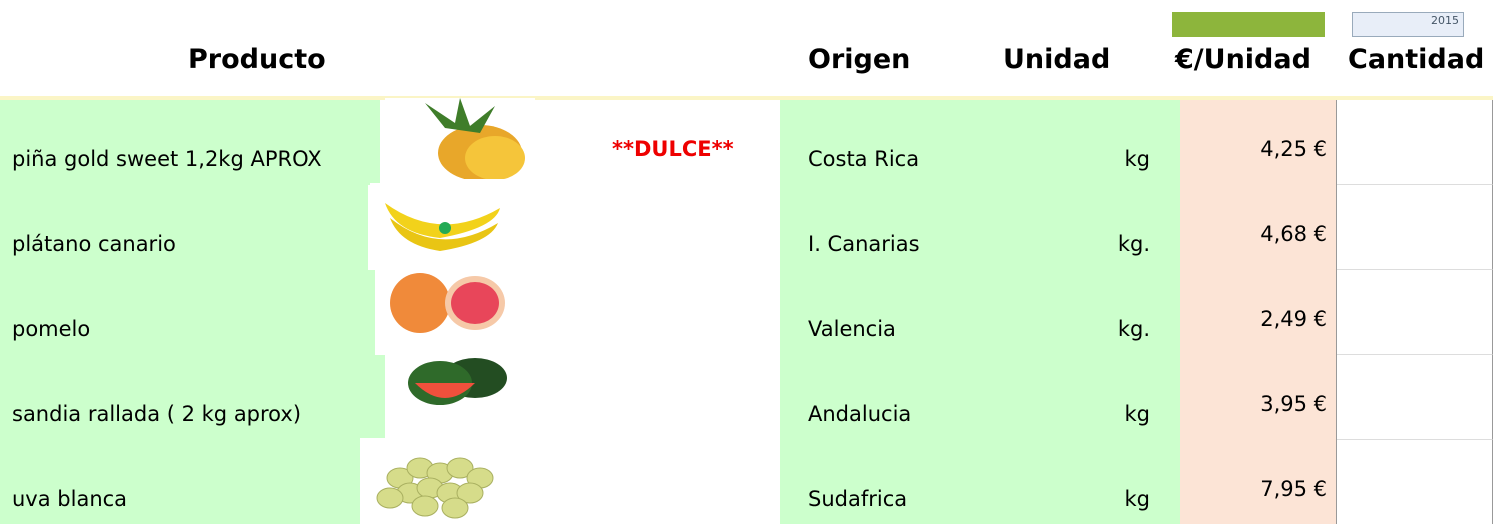 The width and height of the screenshot is (1493, 524). I want to click on product-name: uva blanca, so click(70, 499).